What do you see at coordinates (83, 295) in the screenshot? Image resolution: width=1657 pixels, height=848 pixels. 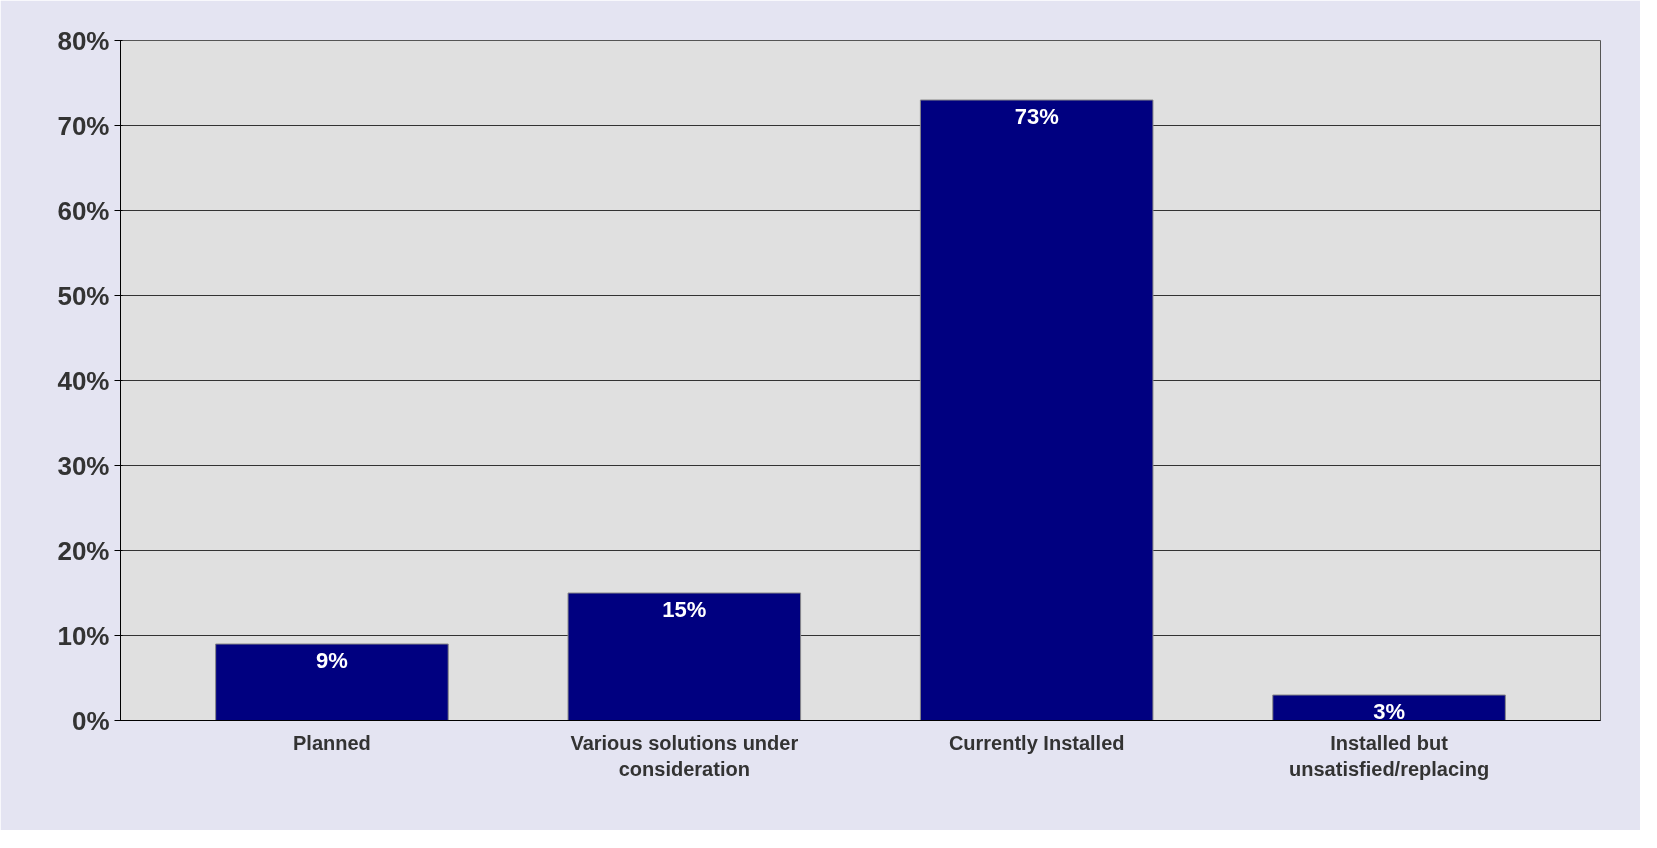 I see `y-tick-label: 50%` at bounding box center [83, 295].